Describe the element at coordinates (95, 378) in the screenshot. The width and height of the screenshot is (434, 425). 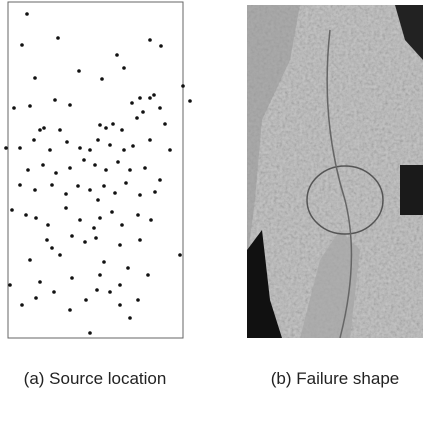
I see `caption: (a) Source location` at that location.